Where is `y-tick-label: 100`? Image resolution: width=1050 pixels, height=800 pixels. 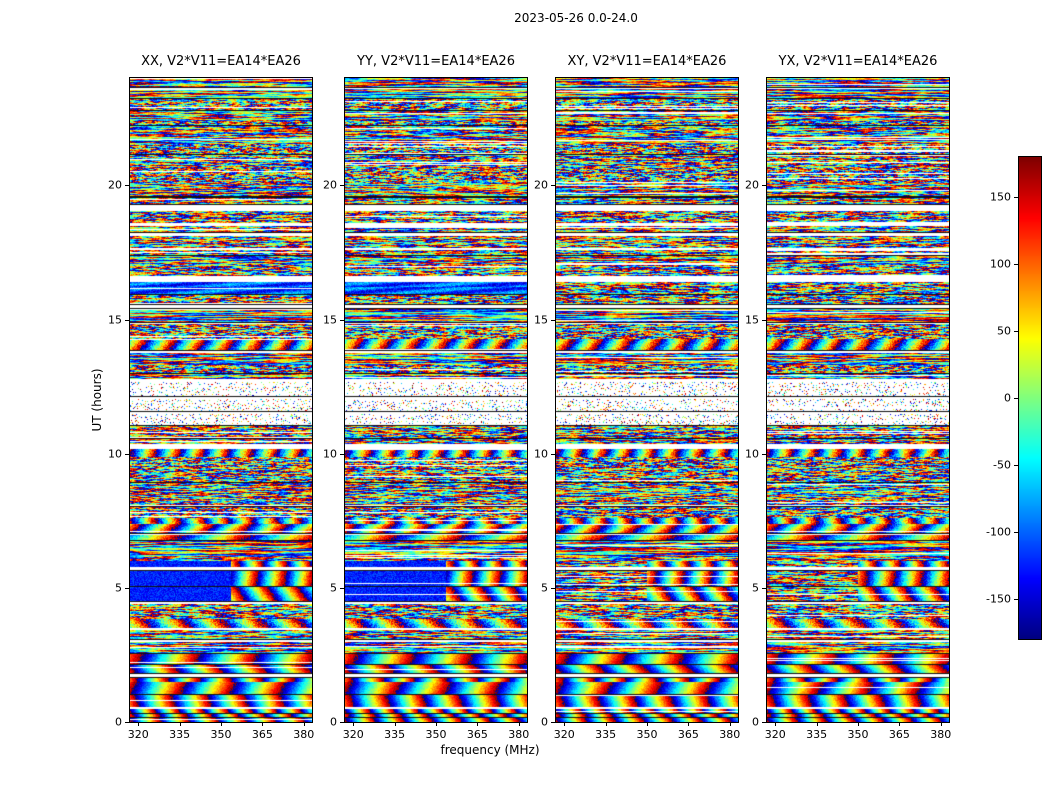 y-tick-label: 100 is located at coordinates (1000, 264).